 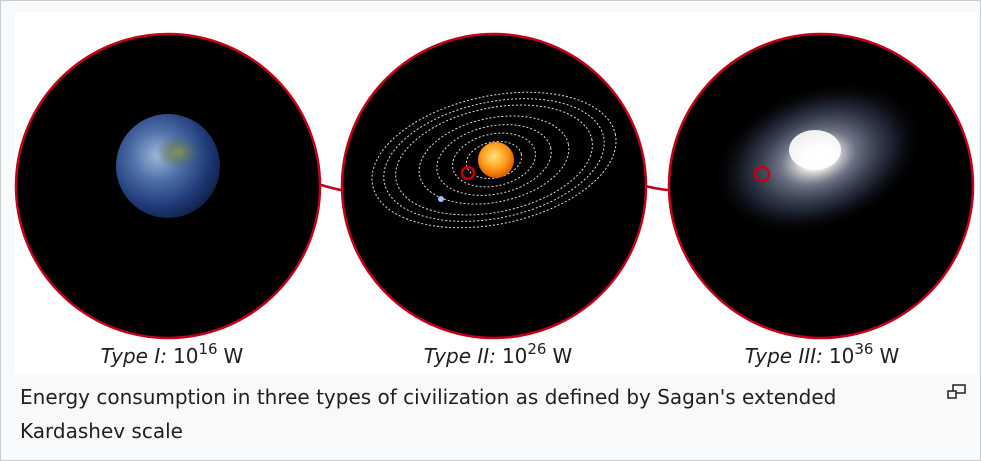 I want to click on label-exponent: 26, so click(x=536, y=349).